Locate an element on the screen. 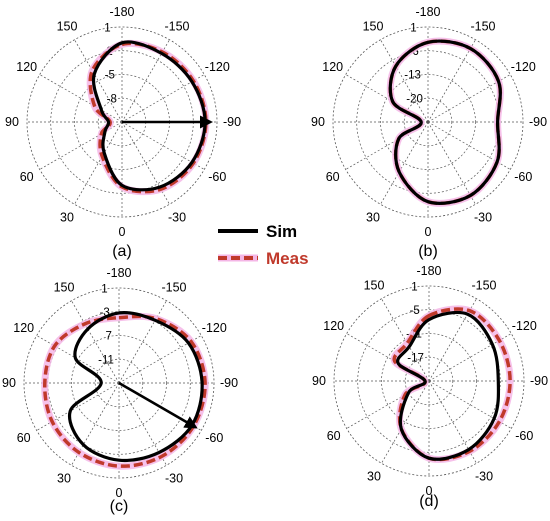 This screenshot has height=521, width=550. panel-b-radial-tick-label: -20 is located at coordinates (414, 99).